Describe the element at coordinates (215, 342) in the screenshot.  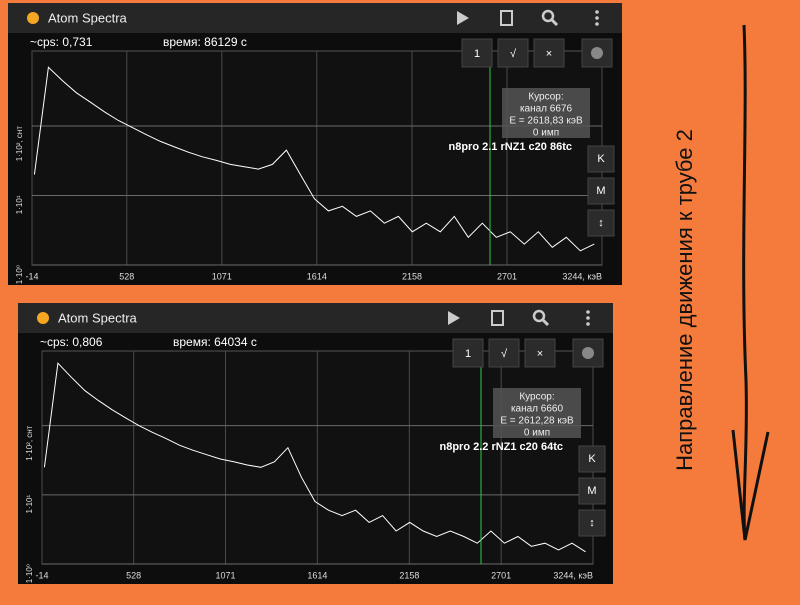
I see `time: время: 64034 с` at that location.